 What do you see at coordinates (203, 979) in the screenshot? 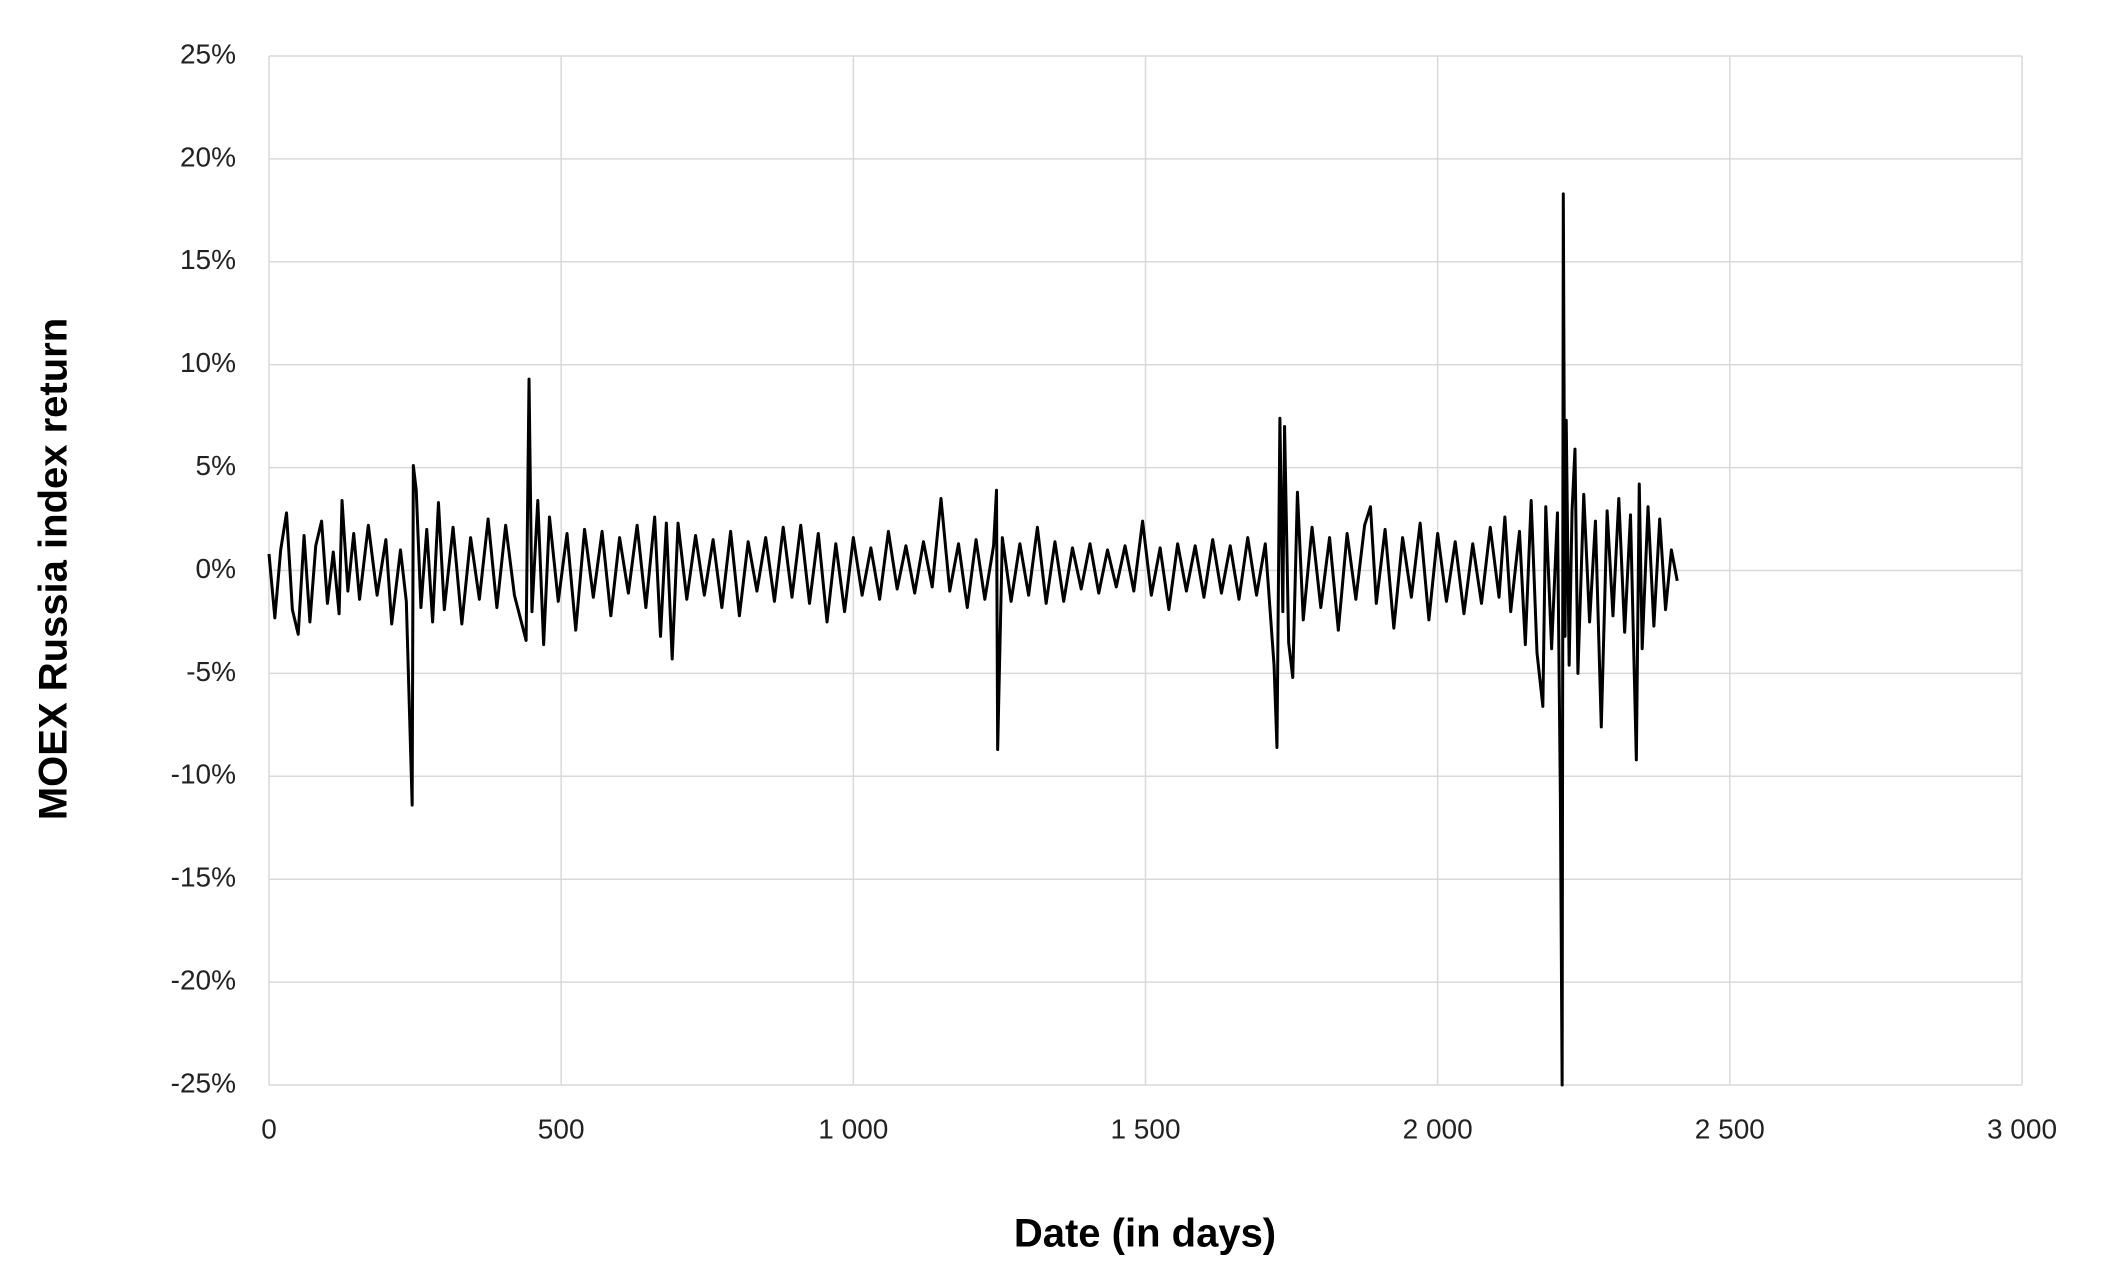
I see `y-tick-label: -20%` at bounding box center [203, 979].